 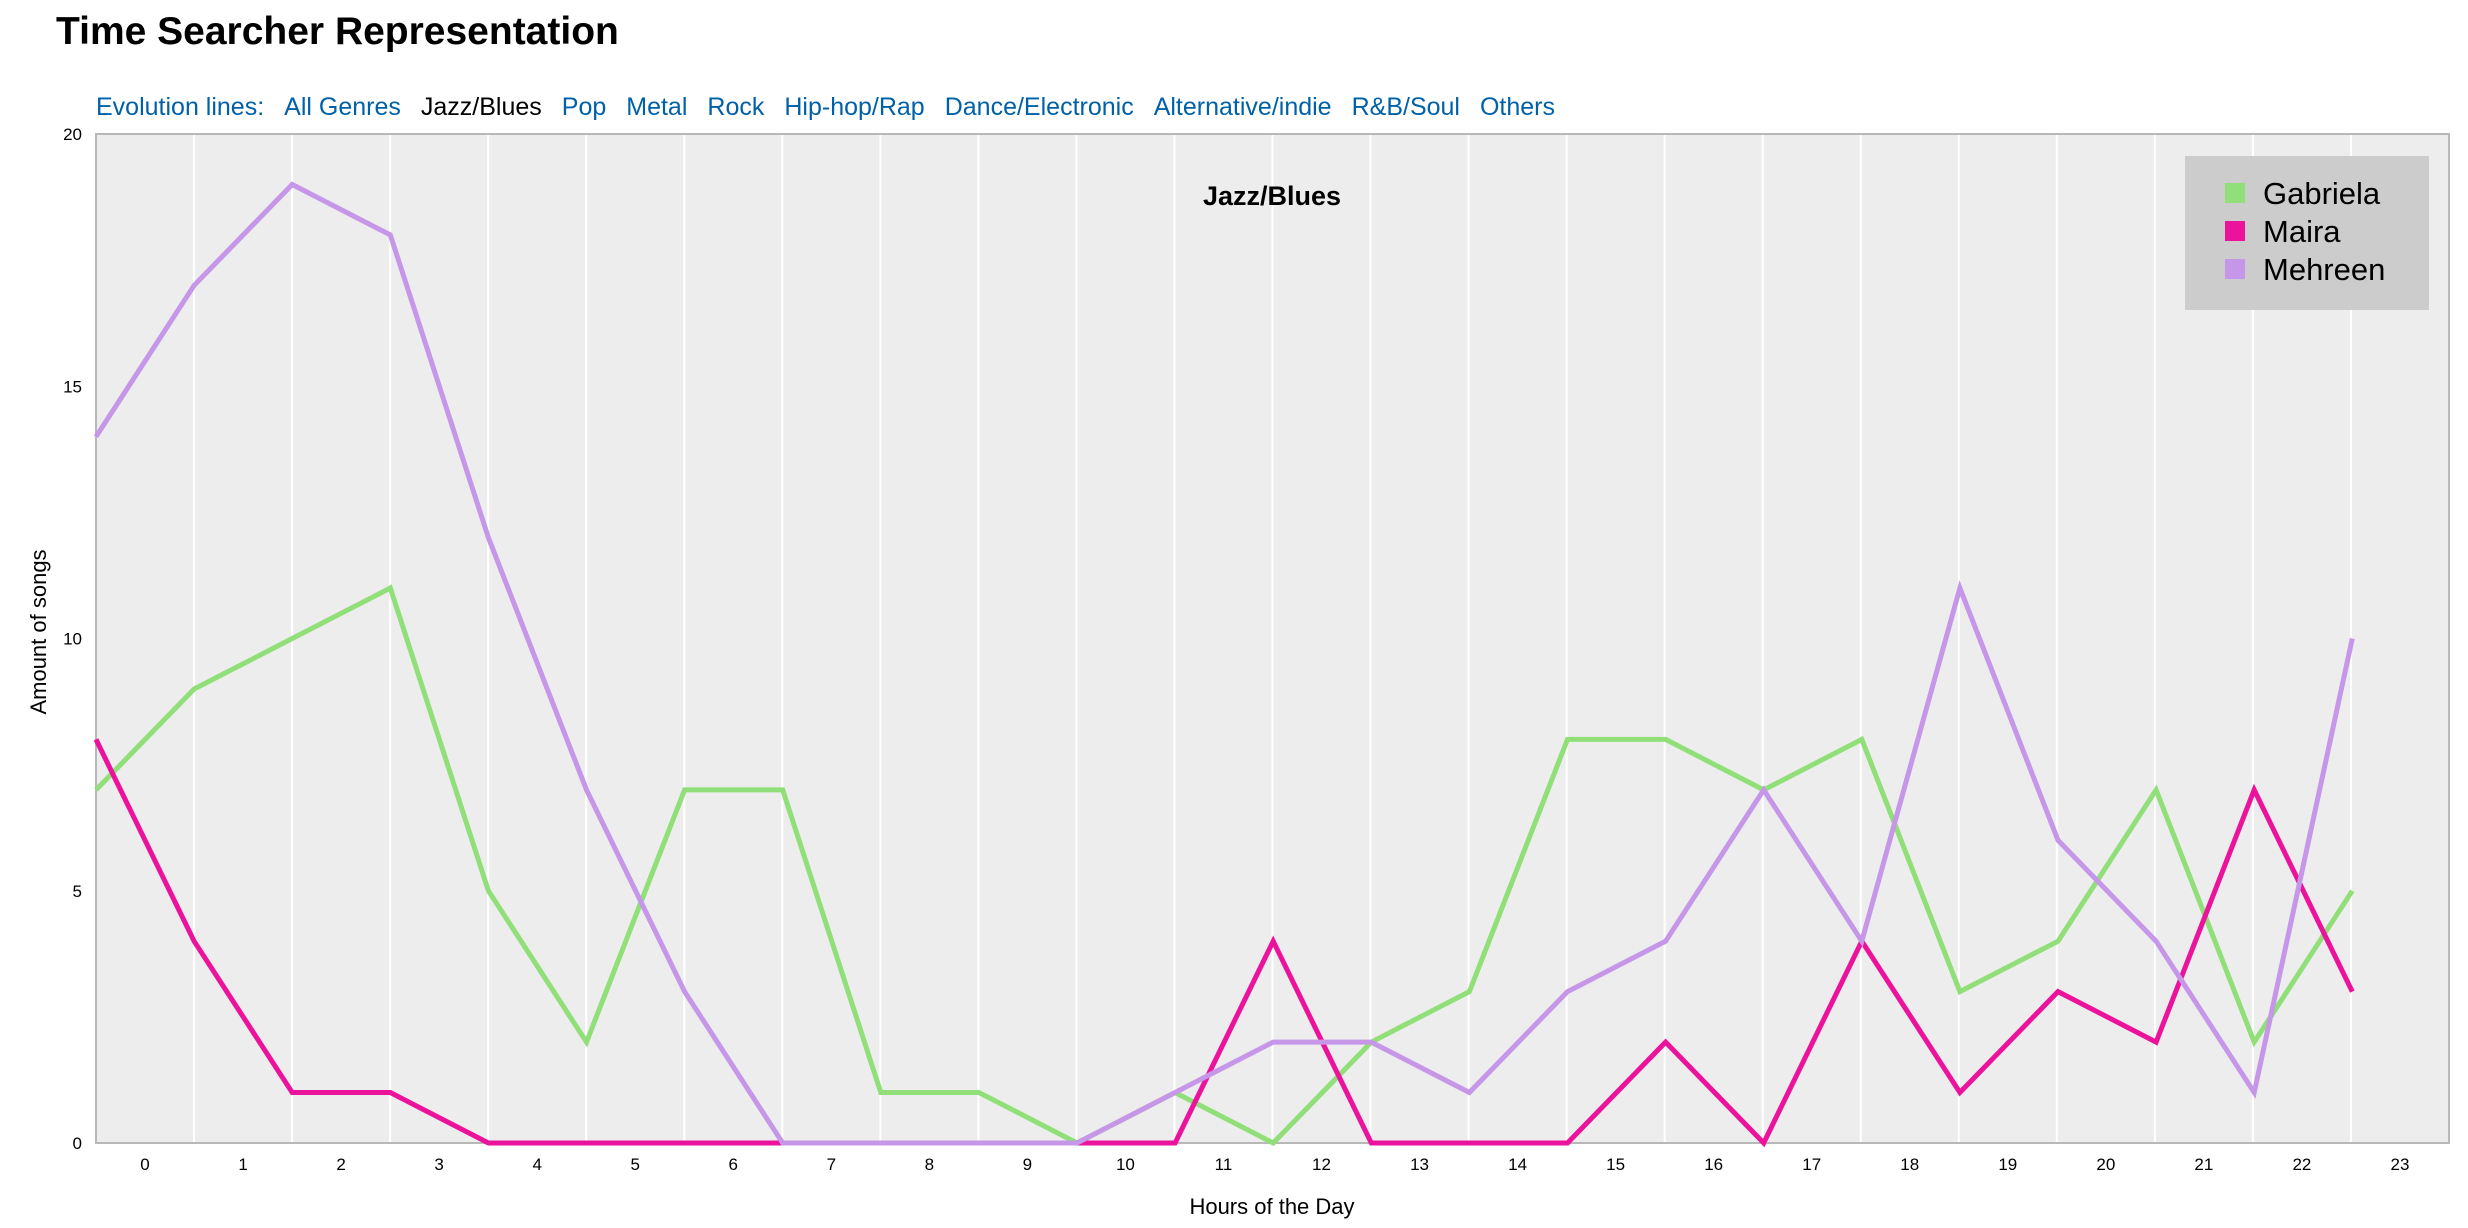 I want to click on x-tick-label: 4, so click(x=536, y=1164).